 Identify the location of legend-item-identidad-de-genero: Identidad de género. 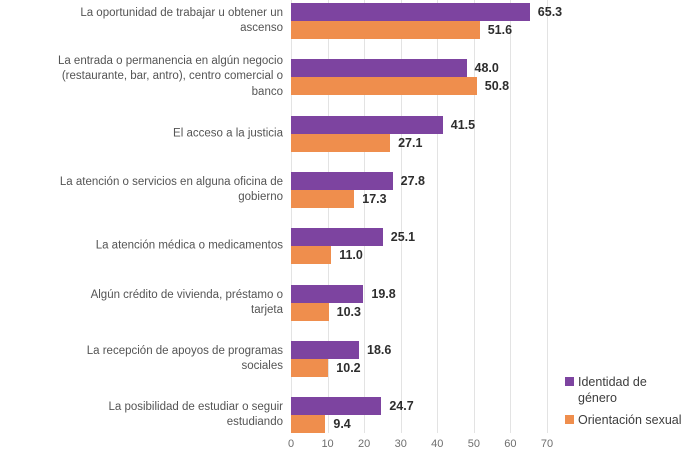
(606, 390).